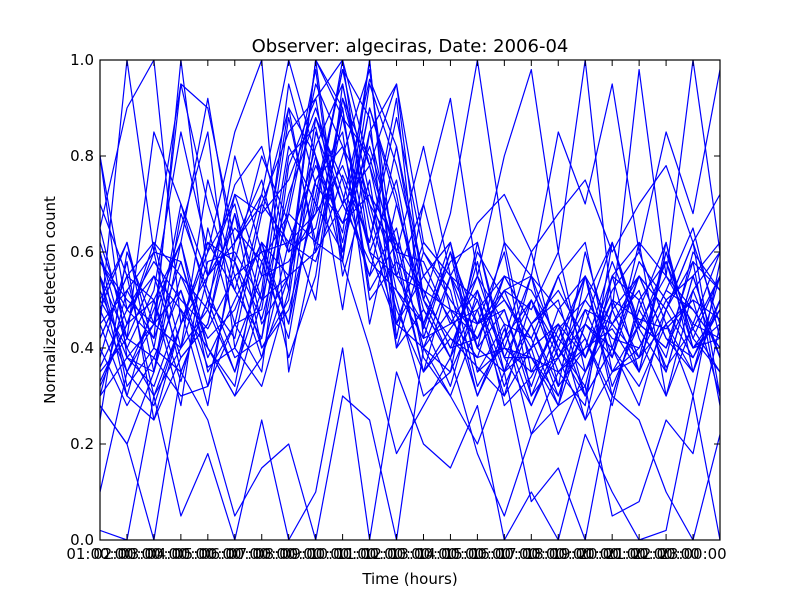 The height and width of the screenshot is (600, 800). Describe the element at coordinates (261, 554) in the screenshot. I see `x-tick-label: 07:00:00` at that location.